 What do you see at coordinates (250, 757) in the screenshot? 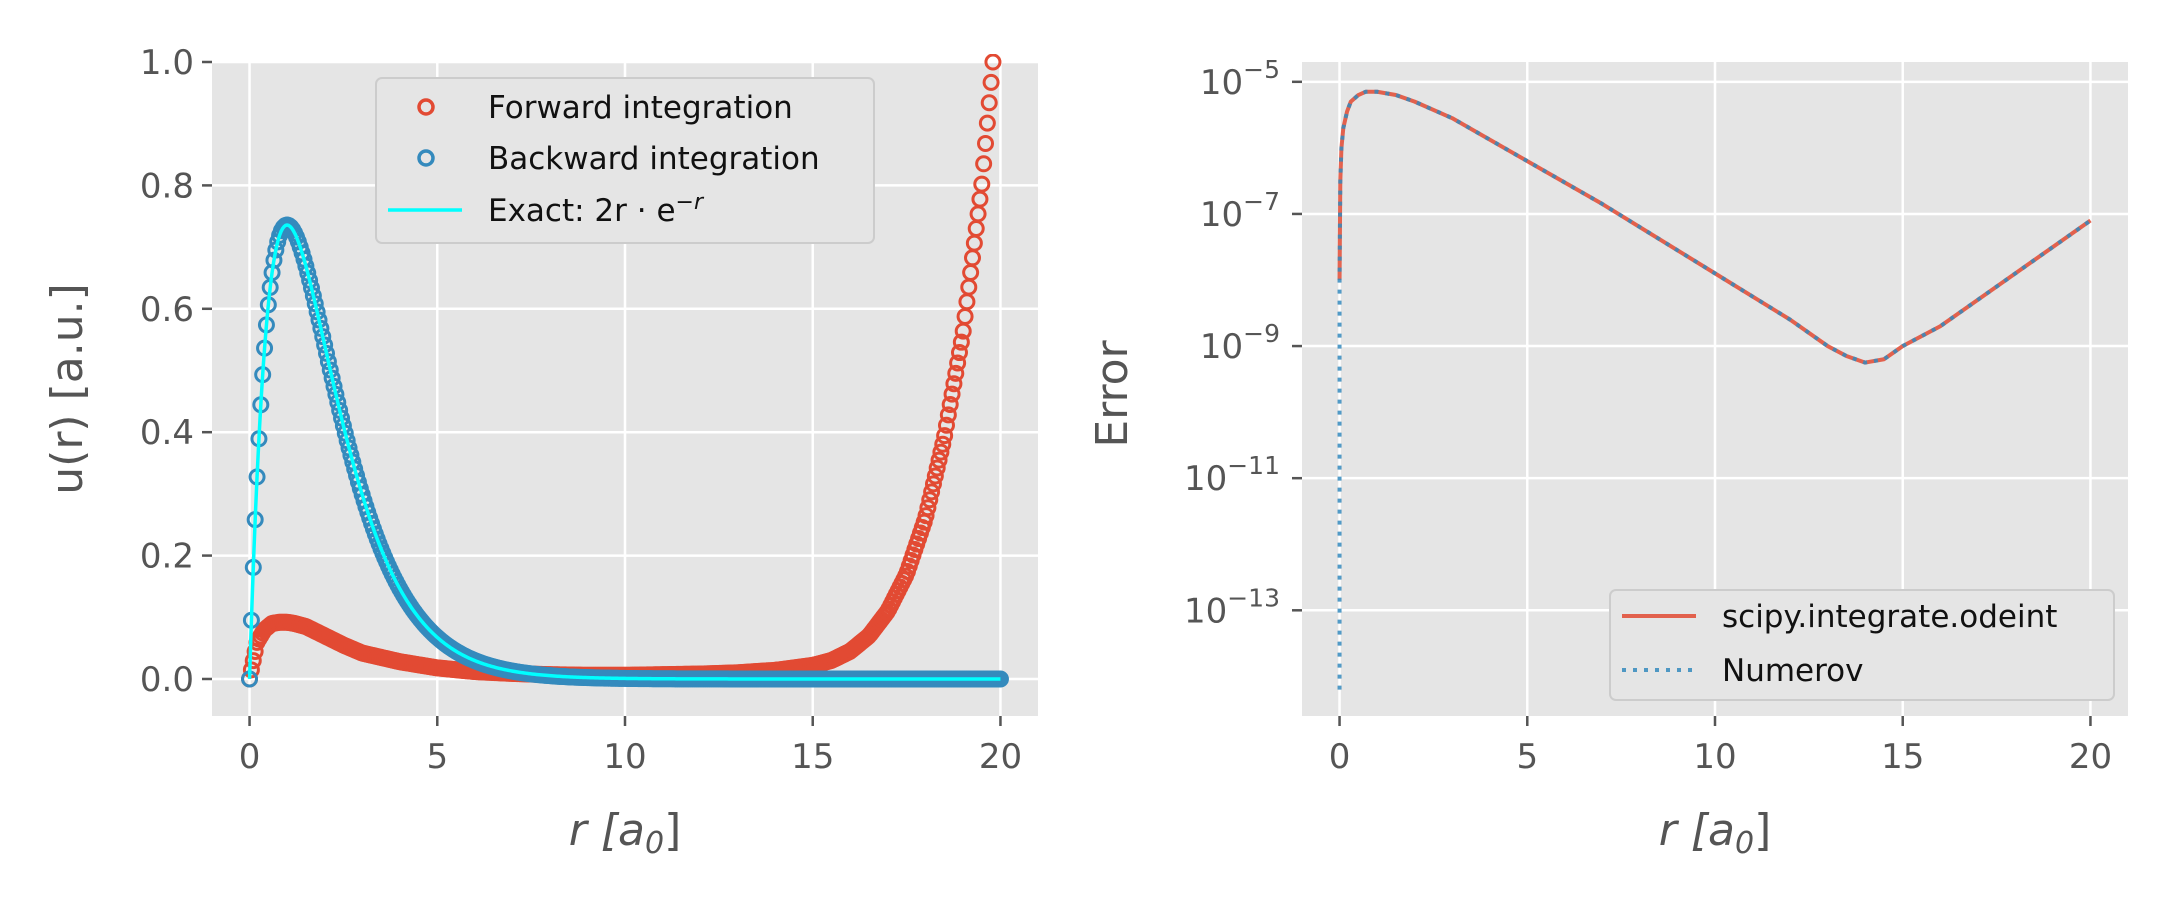
I see `left-x-tick-label: 0` at bounding box center [250, 757].